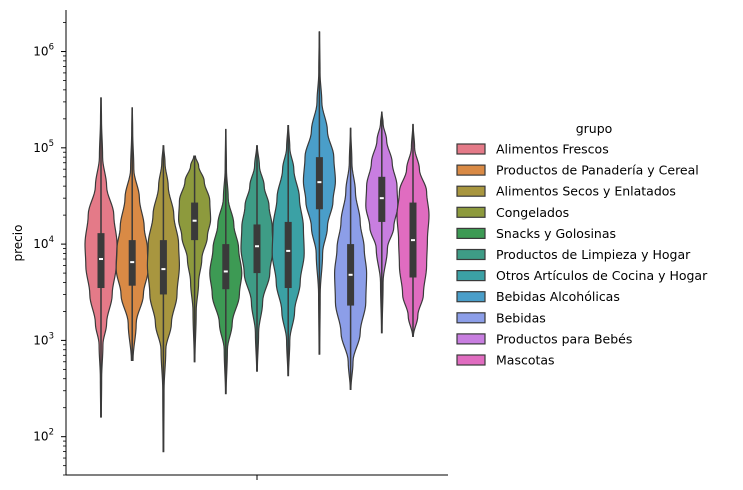 The width and height of the screenshot is (743, 490). What do you see at coordinates (593, 254) in the screenshot?
I see `legend-label: Productos de Limpieza y Hogar` at bounding box center [593, 254].